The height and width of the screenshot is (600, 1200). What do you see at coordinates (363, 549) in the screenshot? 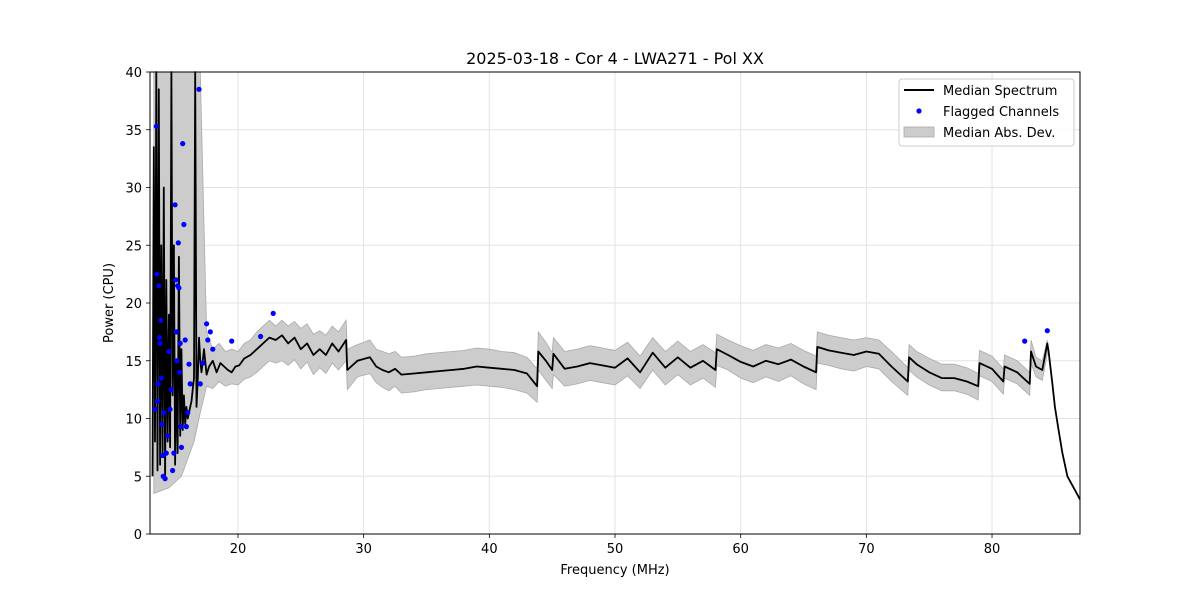
I see `x-tick-label: 30` at bounding box center [363, 549].